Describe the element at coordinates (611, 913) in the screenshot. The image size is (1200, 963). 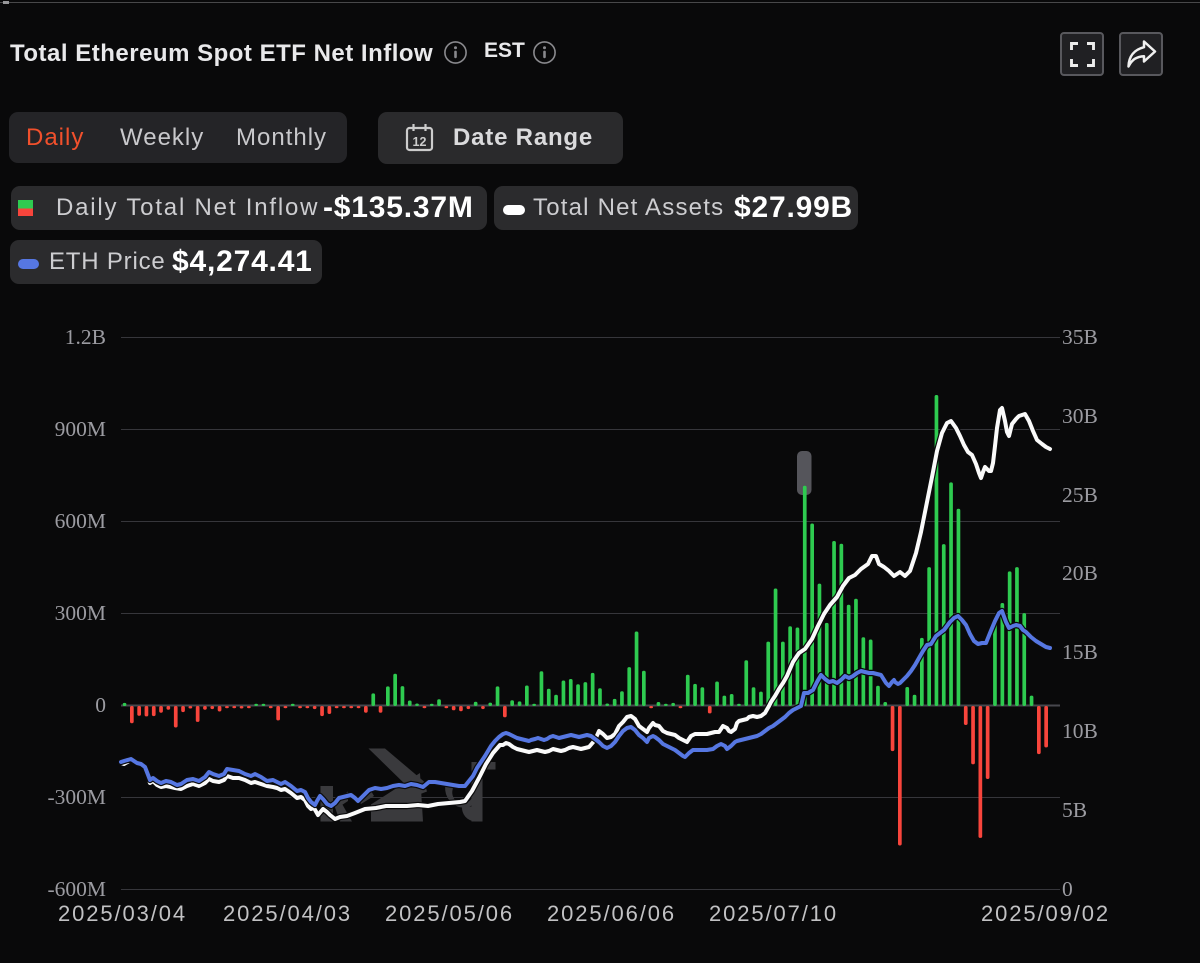
I see `svg-text: 2025/06/06` at that location.